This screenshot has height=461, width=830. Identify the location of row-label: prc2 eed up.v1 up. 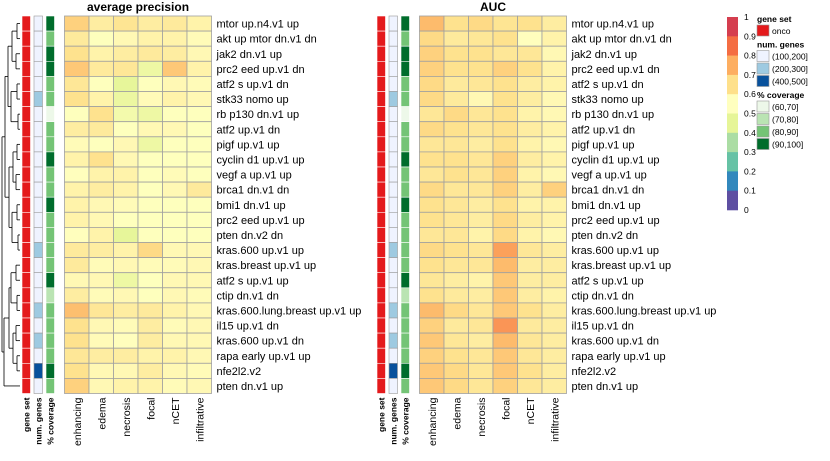
(616, 221).